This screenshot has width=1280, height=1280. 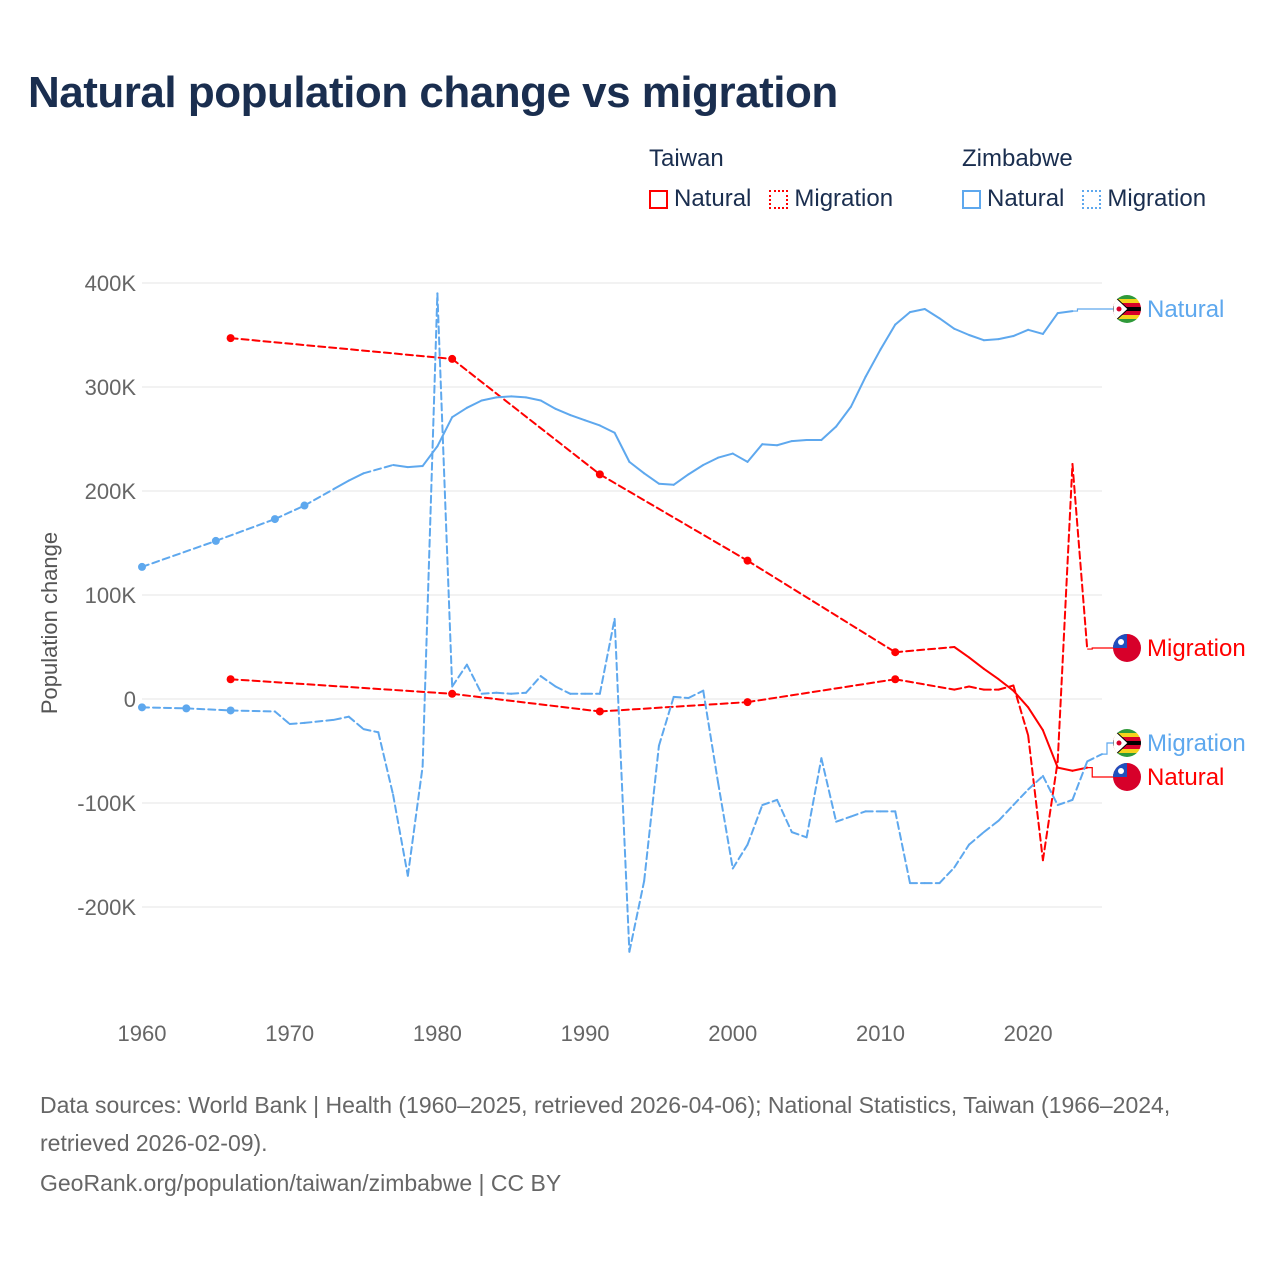 What do you see at coordinates (1144, 199) in the screenshot?
I see `legend-item-zimbabwe-migration: Migration` at bounding box center [1144, 199].